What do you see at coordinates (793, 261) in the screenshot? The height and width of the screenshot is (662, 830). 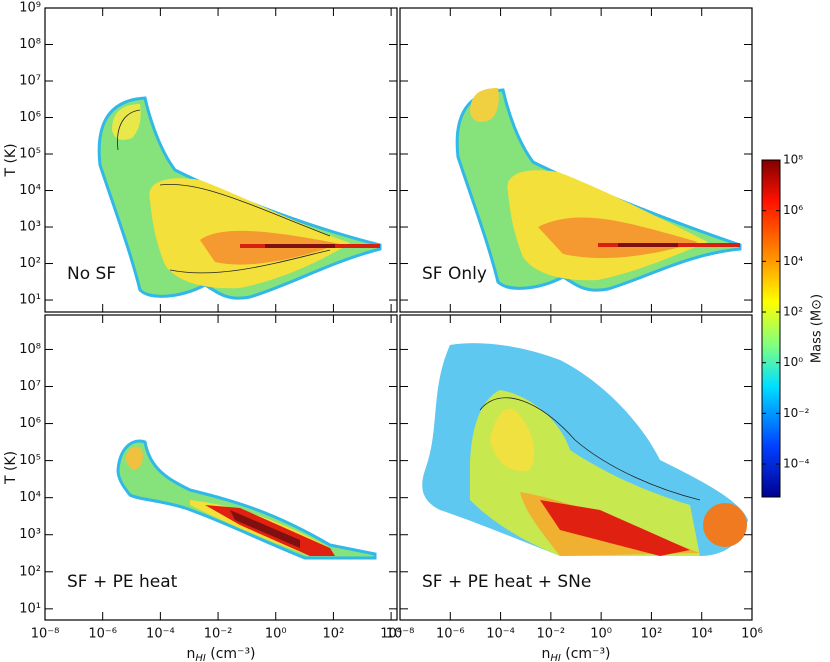 I see `colorbar-tick-label: 10⁴` at bounding box center [793, 261].